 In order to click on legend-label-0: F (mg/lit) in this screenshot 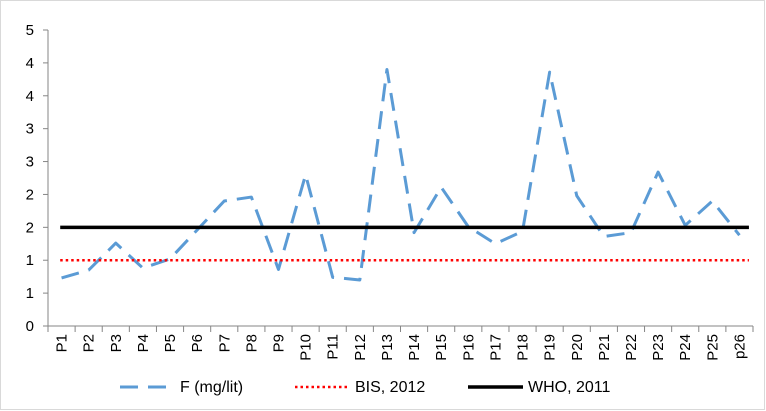, I will do `click(211, 387)`.